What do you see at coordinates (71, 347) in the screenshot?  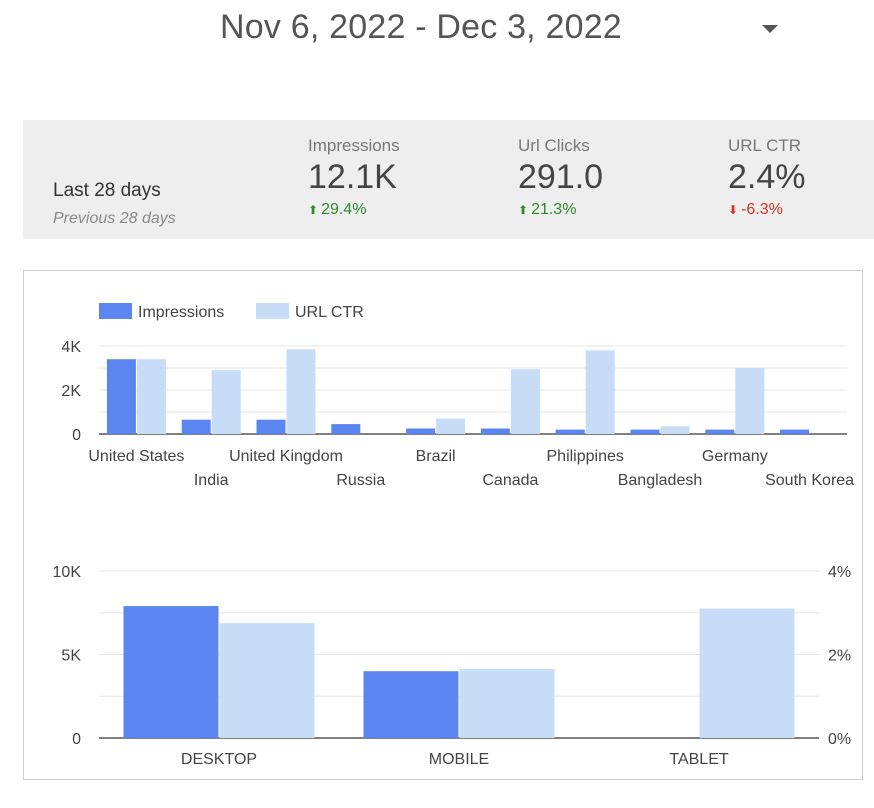 I see `y-tick-label: 4K` at bounding box center [71, 347].